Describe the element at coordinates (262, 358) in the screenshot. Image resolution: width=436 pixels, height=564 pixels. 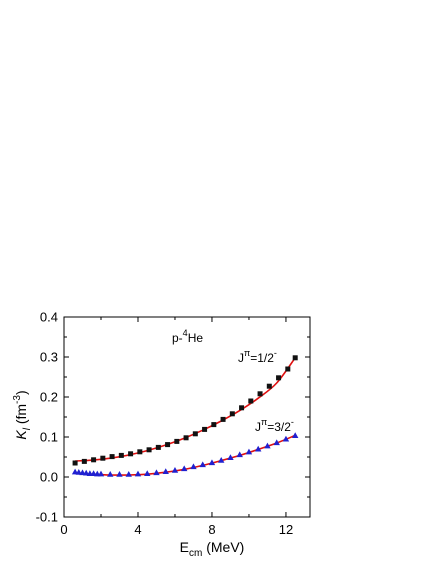
I see `series-label-1-mid: =1/2` at that location.